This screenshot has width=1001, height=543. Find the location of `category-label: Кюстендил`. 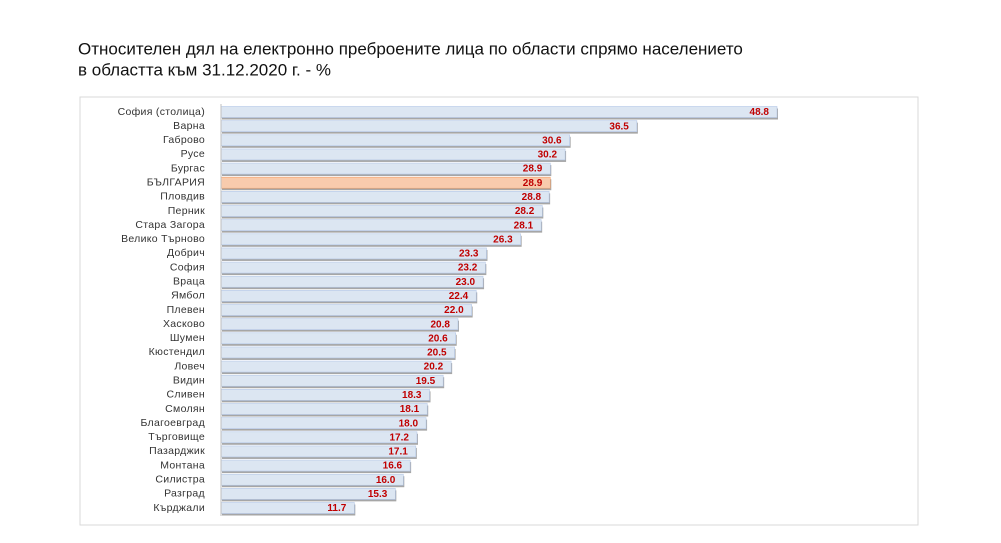

category-label: Кюстендил is located at coordinates (177, 352).